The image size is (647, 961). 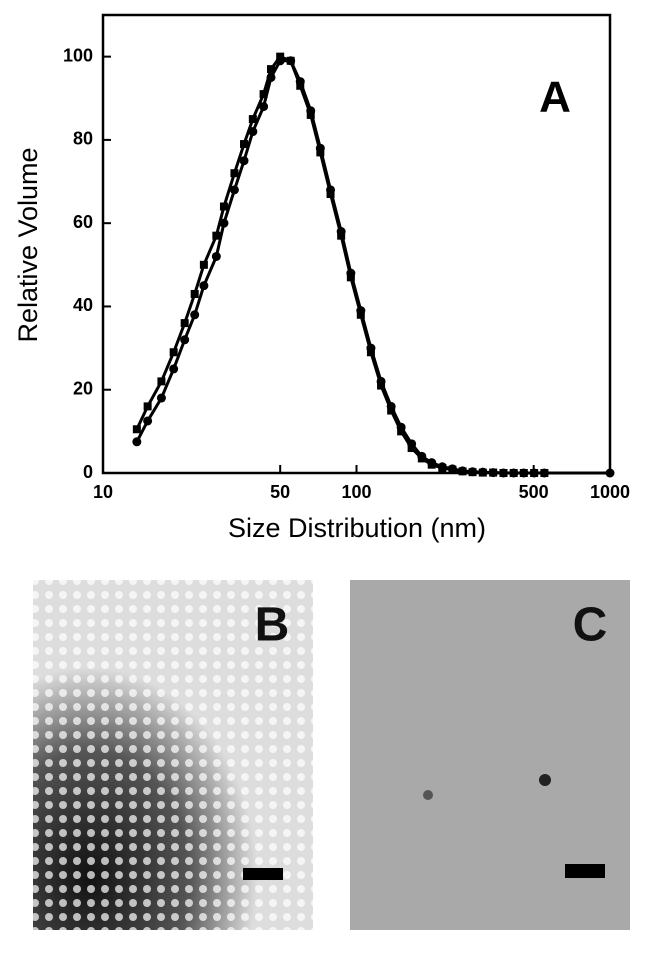 I want to click on x-tick-label: 50, so click(x=280, y=492).